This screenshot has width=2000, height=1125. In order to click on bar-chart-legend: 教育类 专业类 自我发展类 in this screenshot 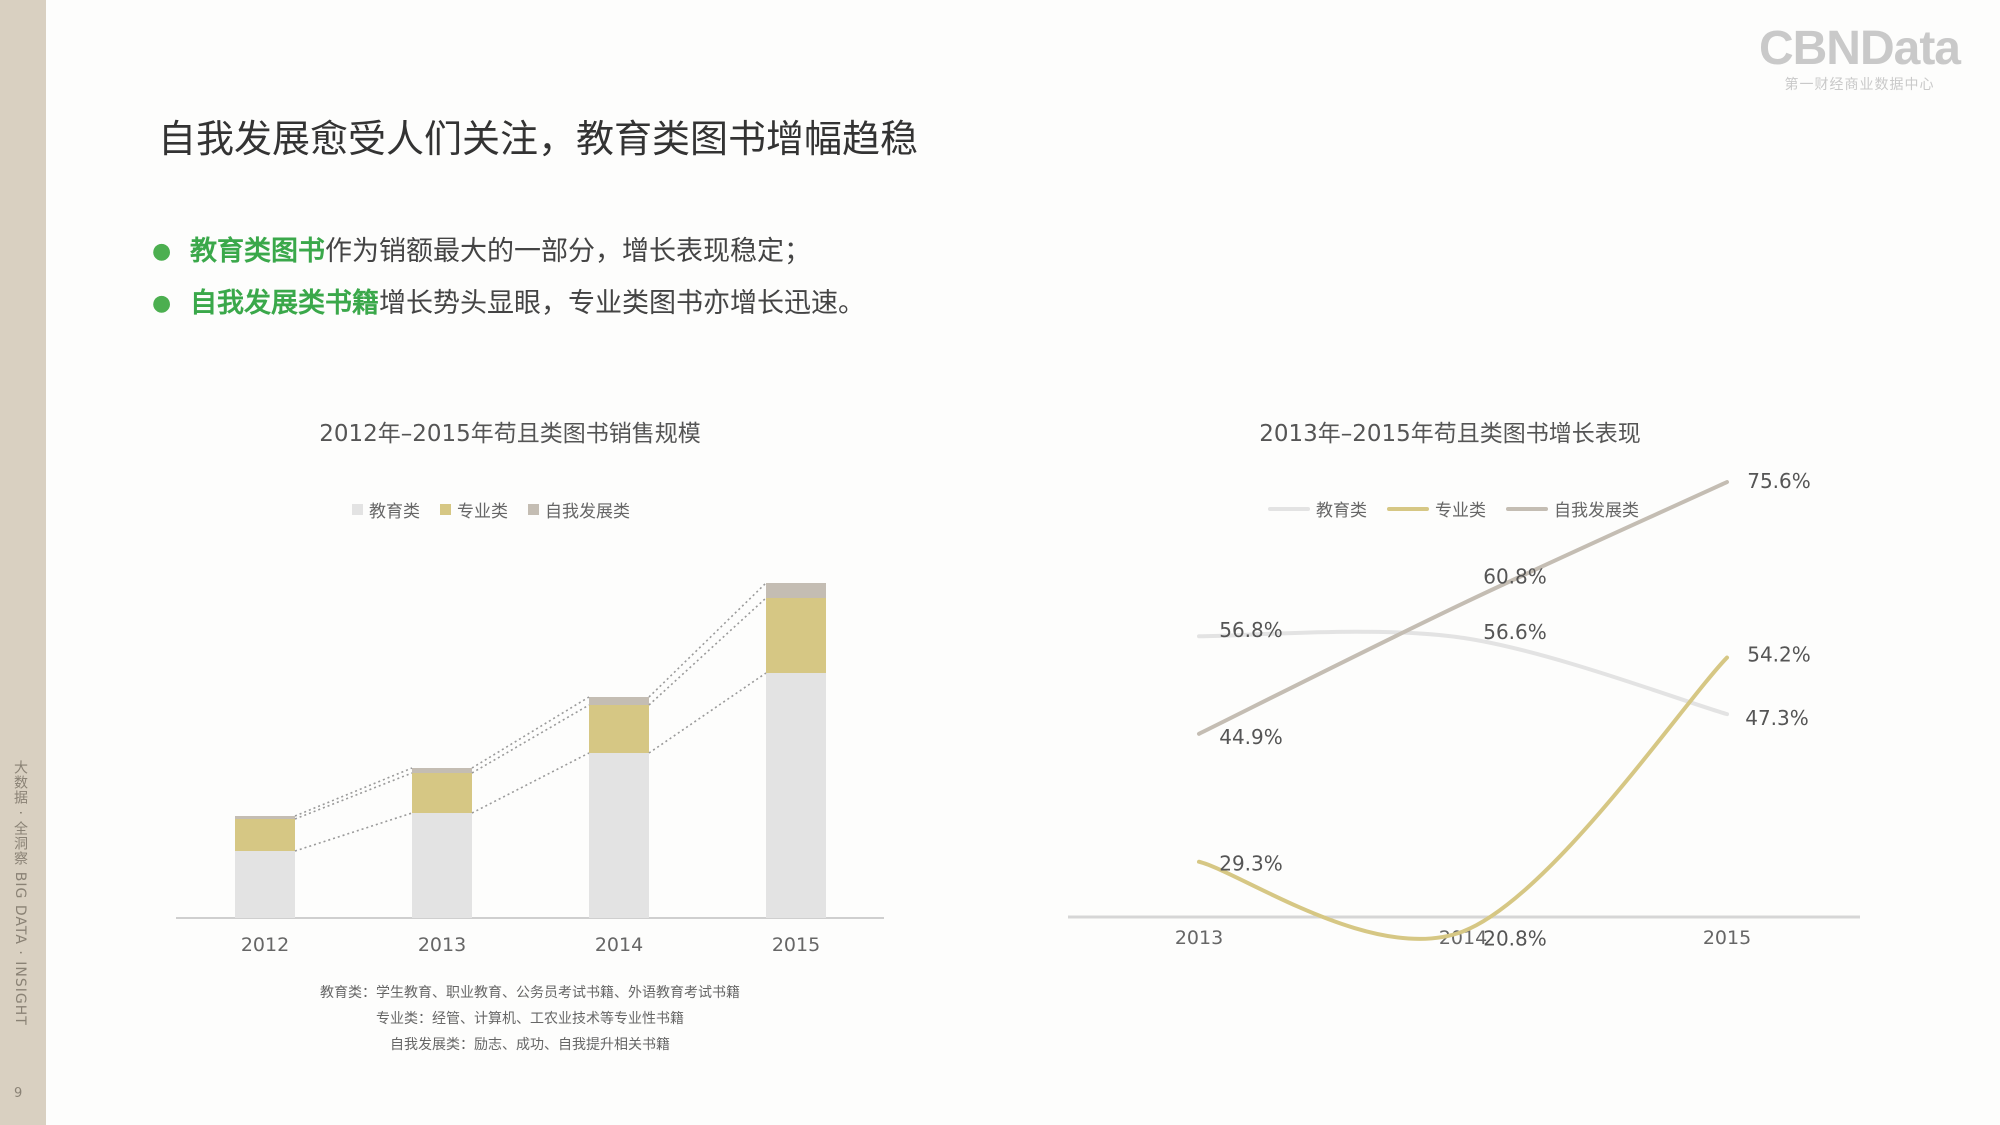, I will do `click(491, 509)`.